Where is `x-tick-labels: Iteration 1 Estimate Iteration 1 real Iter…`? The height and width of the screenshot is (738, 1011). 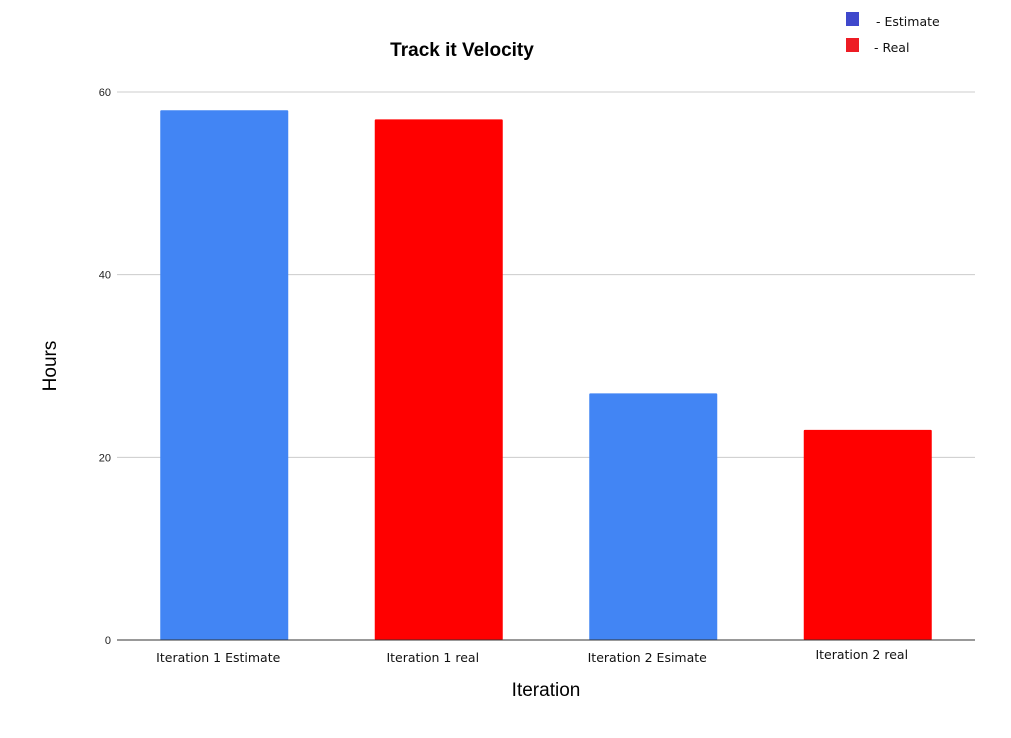 x-tick-labels: Iteration 1 Estimate Iteration 1 real Iter… is located at coordinates (532, 656).